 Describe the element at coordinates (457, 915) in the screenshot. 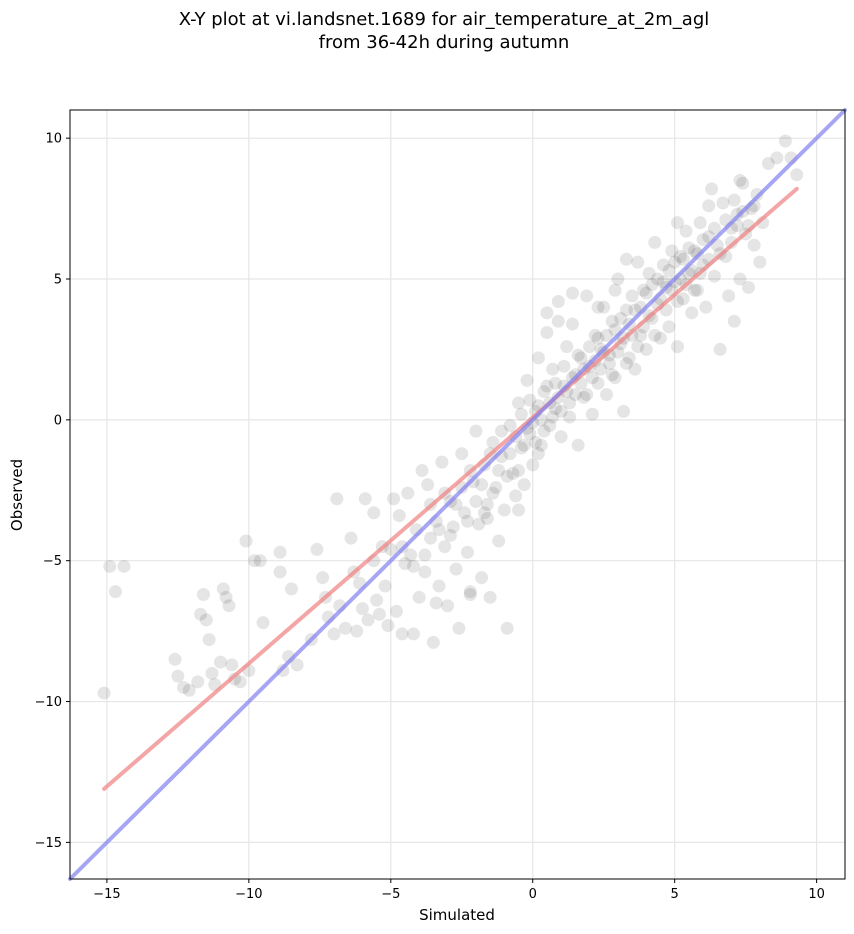

I see `x-axis-label: Simulated` at that location.